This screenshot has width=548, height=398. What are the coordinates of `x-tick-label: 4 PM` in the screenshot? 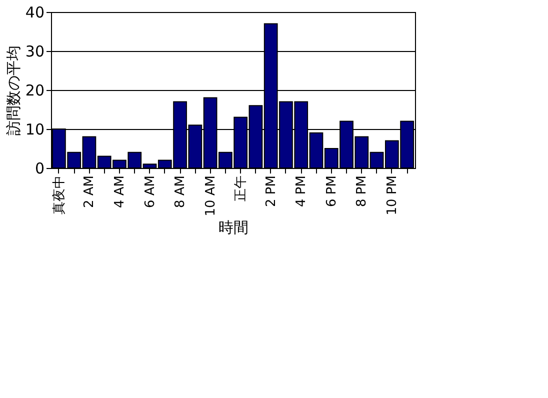 It's located at (302, 191).